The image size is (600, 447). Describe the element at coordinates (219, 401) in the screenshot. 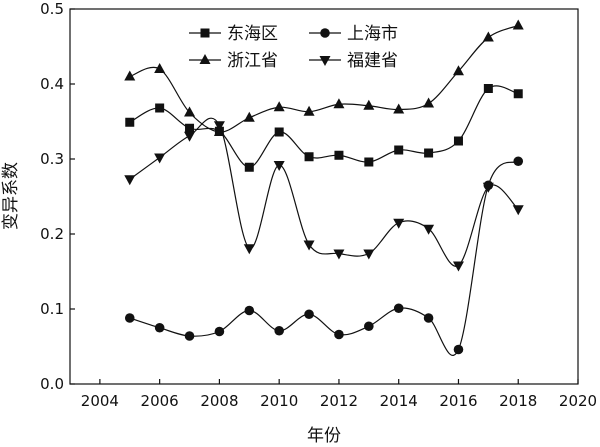

I see `x-tick-label: 2008` at that location.